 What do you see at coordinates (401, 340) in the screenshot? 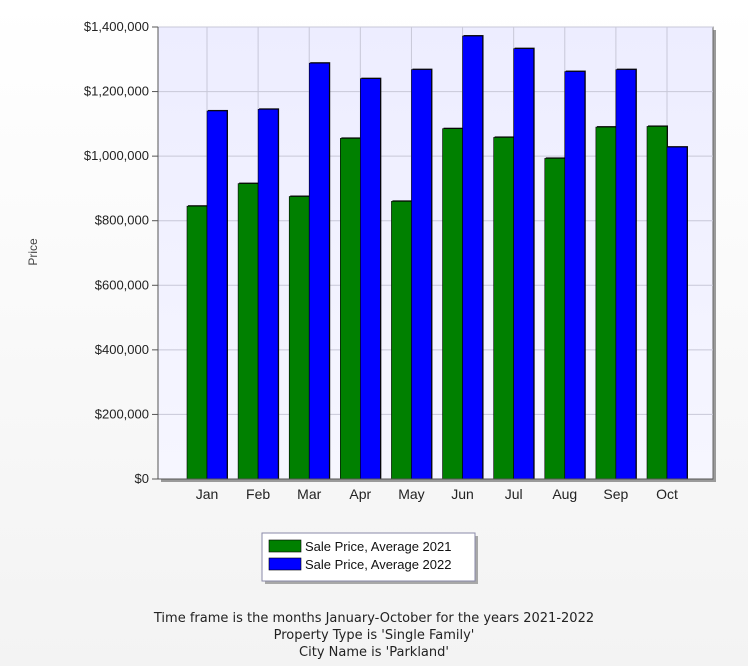
I see `bar-2021-may` at bounding box center [401, 340].